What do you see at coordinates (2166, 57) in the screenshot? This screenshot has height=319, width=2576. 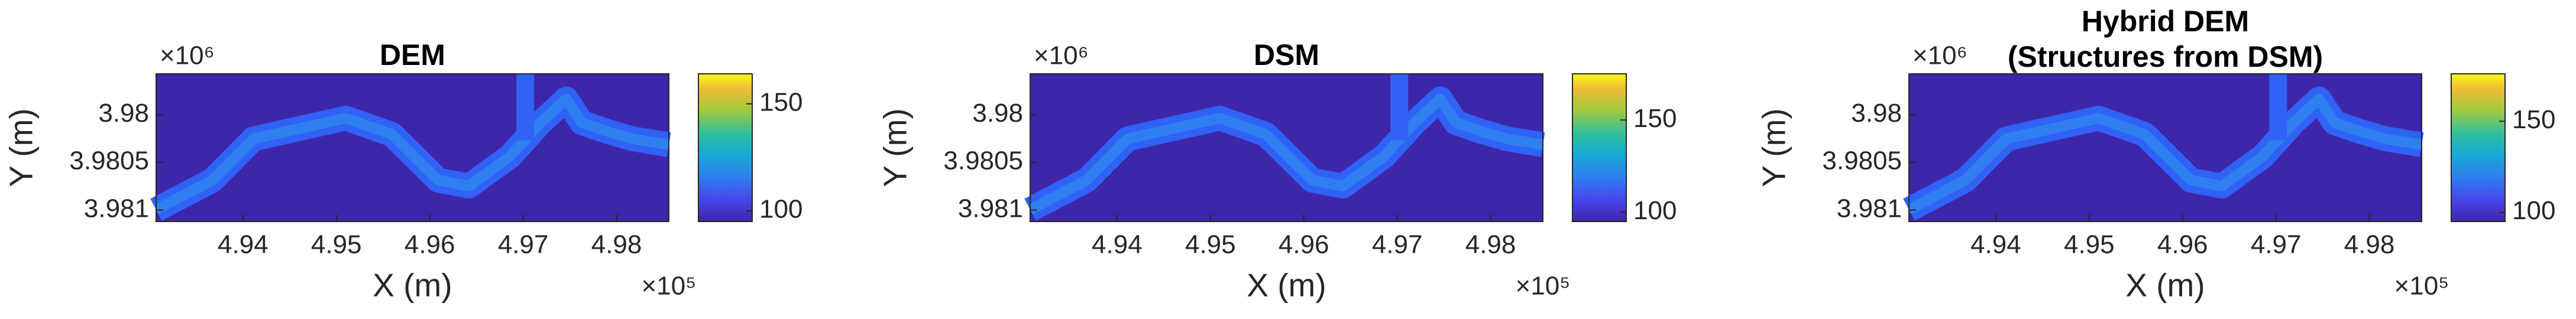 I see `chart-title: (Structures from DSM)` at bounding box center [2166, 57].